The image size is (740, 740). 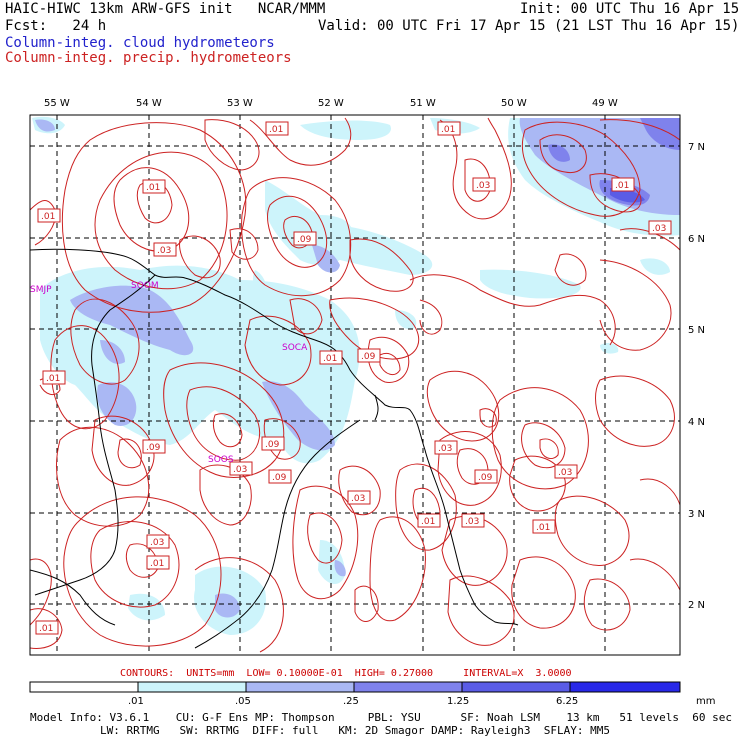 I want to click on lat-label: 6 N, so click(x=696, y=239).